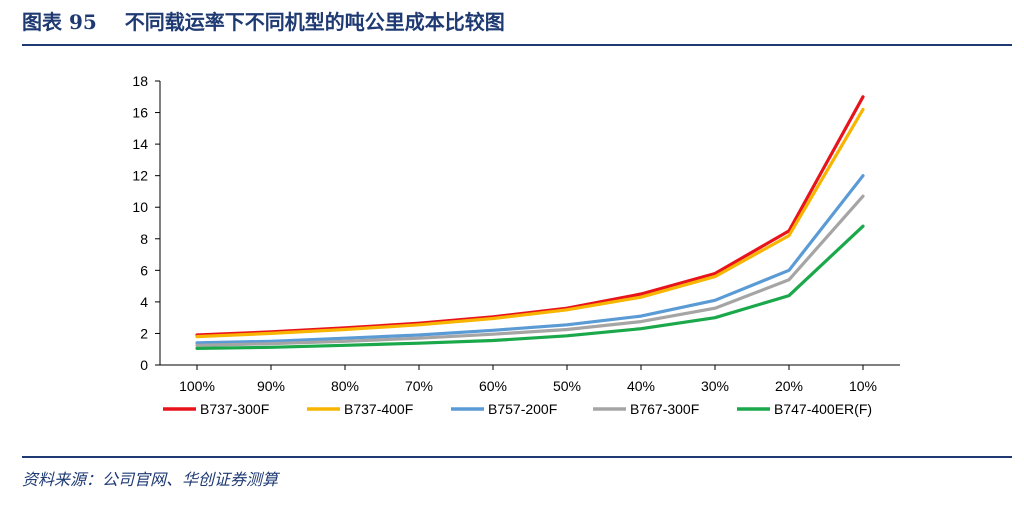  What do you see at coordinates (522, 409) in the screenshot?
I see `legend-label: B757-200F` at bounding box center [522, 409].